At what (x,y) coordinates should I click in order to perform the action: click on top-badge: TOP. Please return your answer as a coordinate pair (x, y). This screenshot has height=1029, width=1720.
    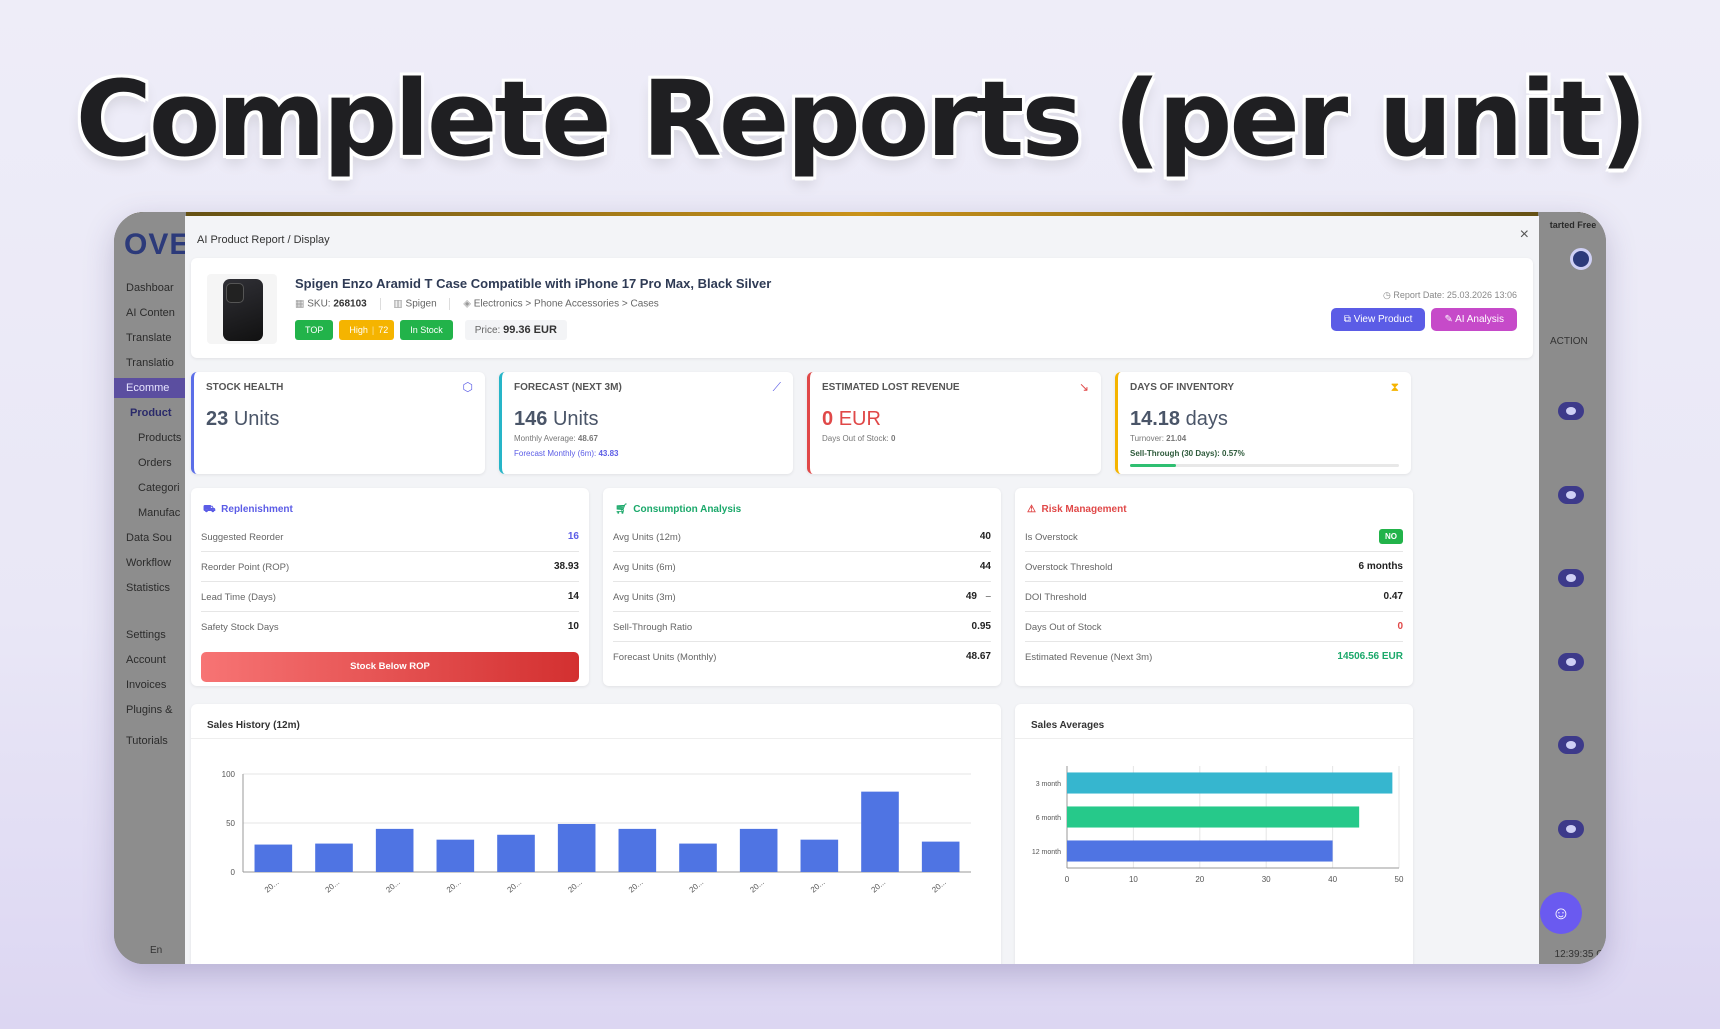
    Looking at the image, I should click on (314, 330).